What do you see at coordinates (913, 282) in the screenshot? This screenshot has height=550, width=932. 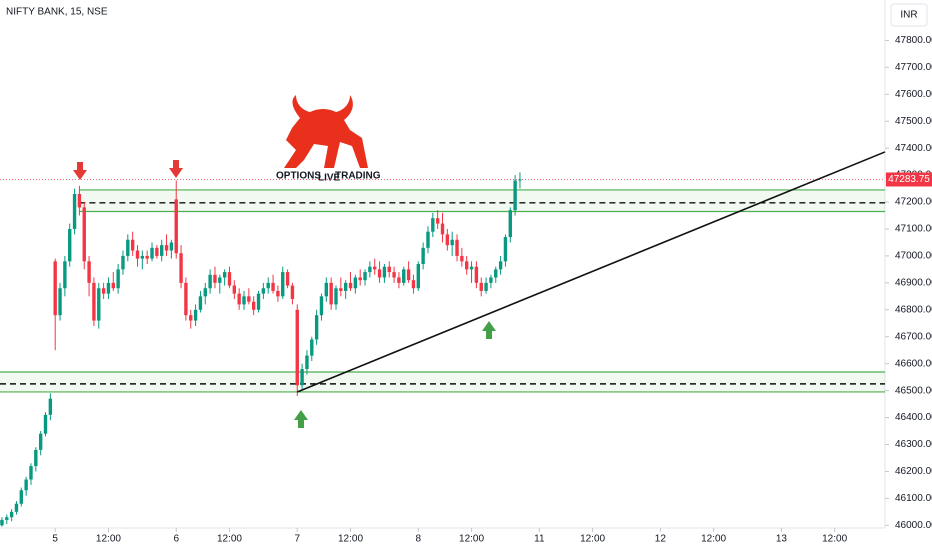 I see `y-tick-label: 46900.00` at bounding box center [913, 282].